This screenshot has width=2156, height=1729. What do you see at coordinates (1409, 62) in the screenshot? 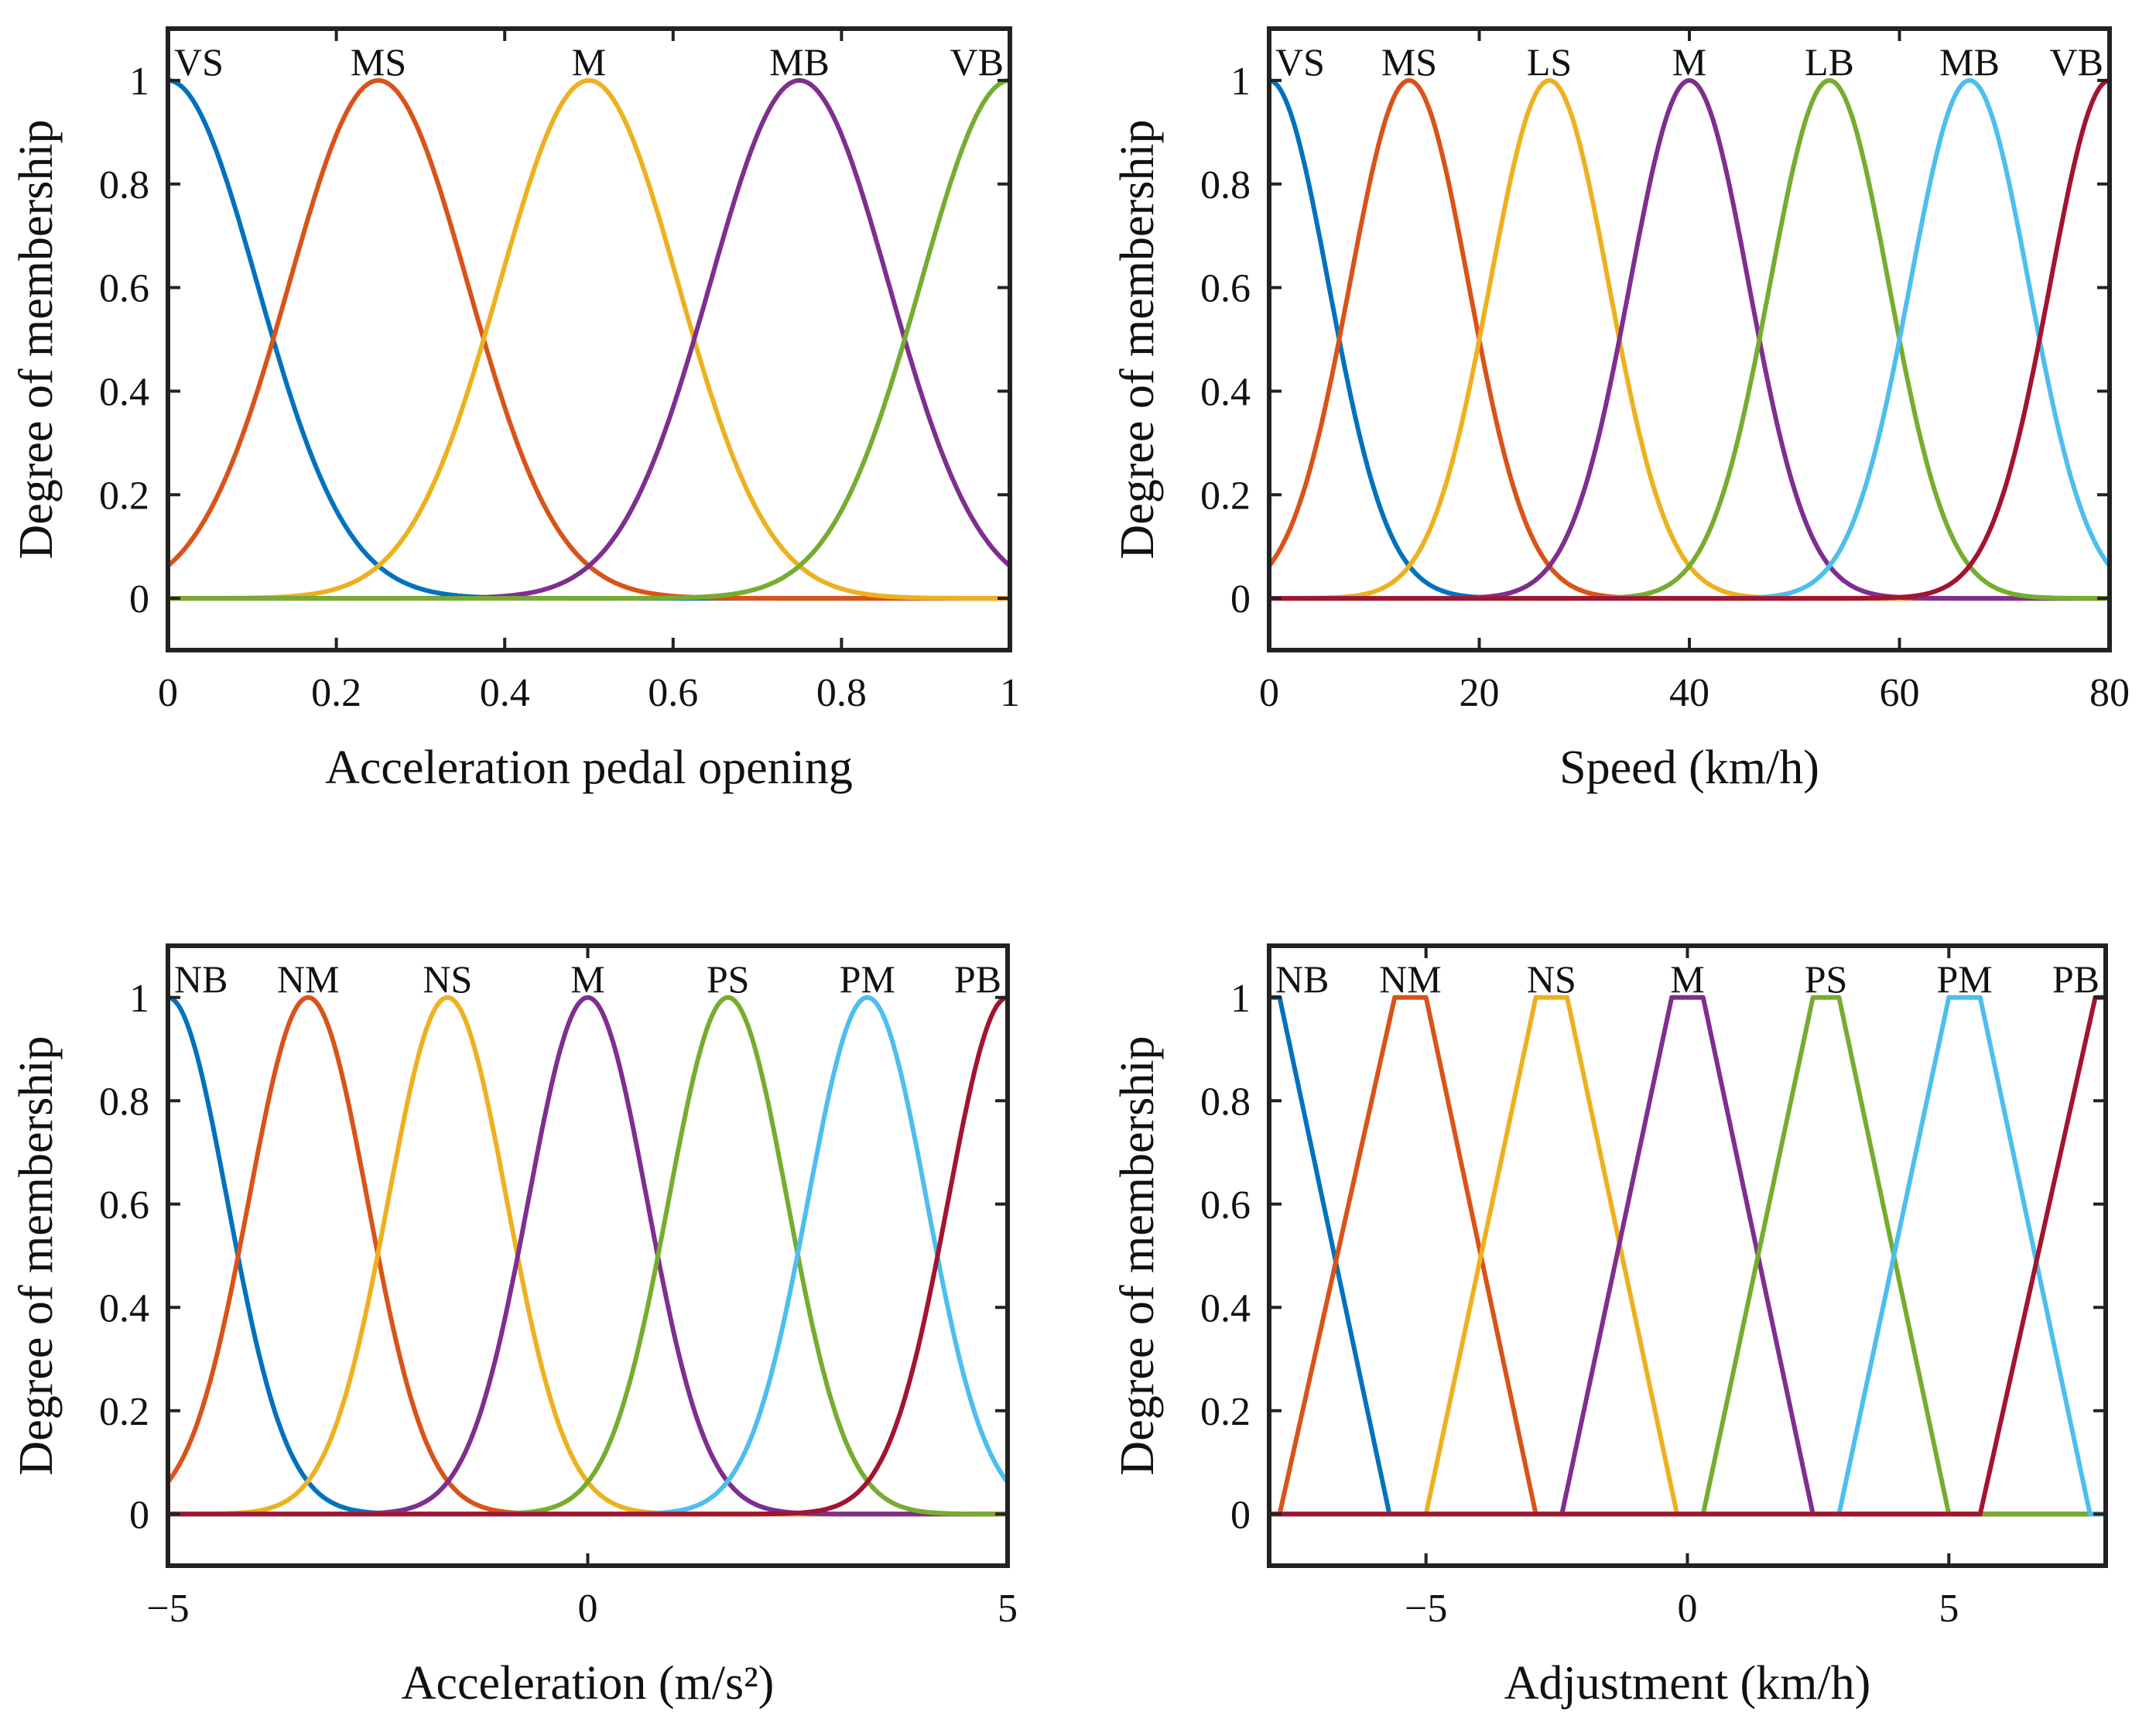
I see `term-label-ms: MS` at bounding box center [1409, 62].